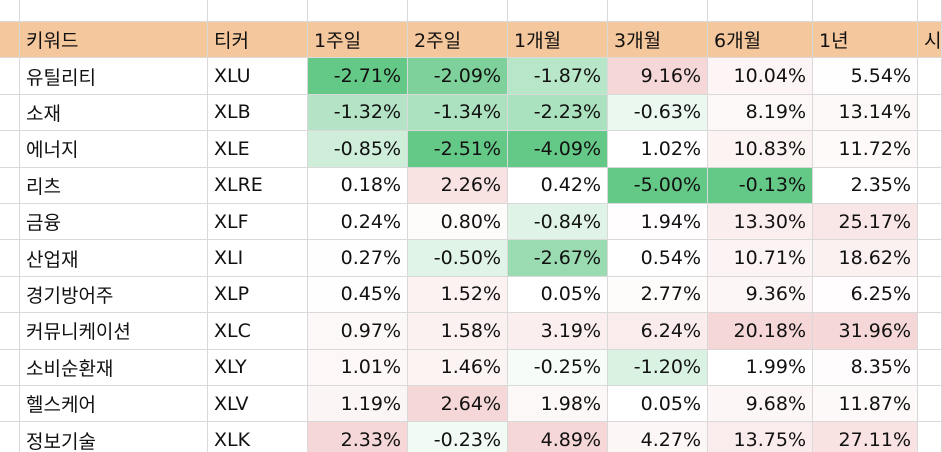  What do you see at coordinates (658, 222) in the screenshot?
I see `value-cell: 1.94%` at bounding box center [658, 222].